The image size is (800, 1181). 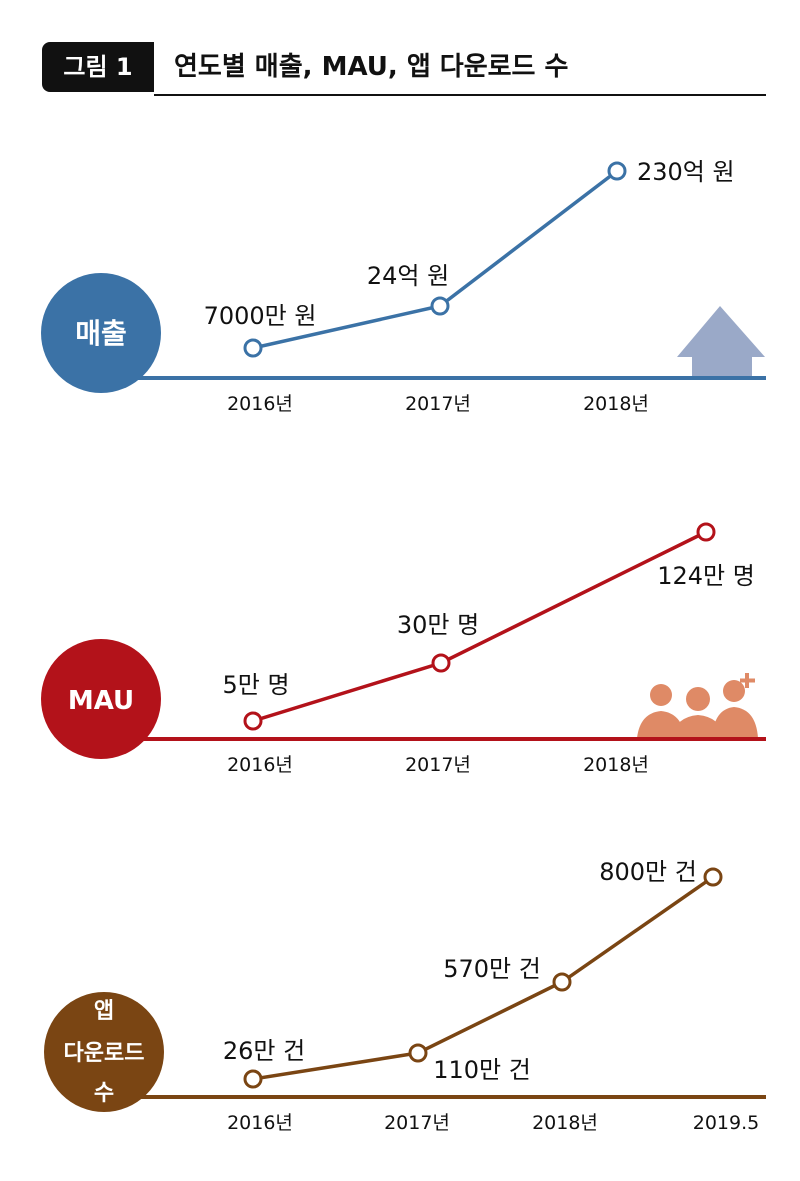 I want to click on revenue-tick-2016: 2016년, so click(x=260, y=404).